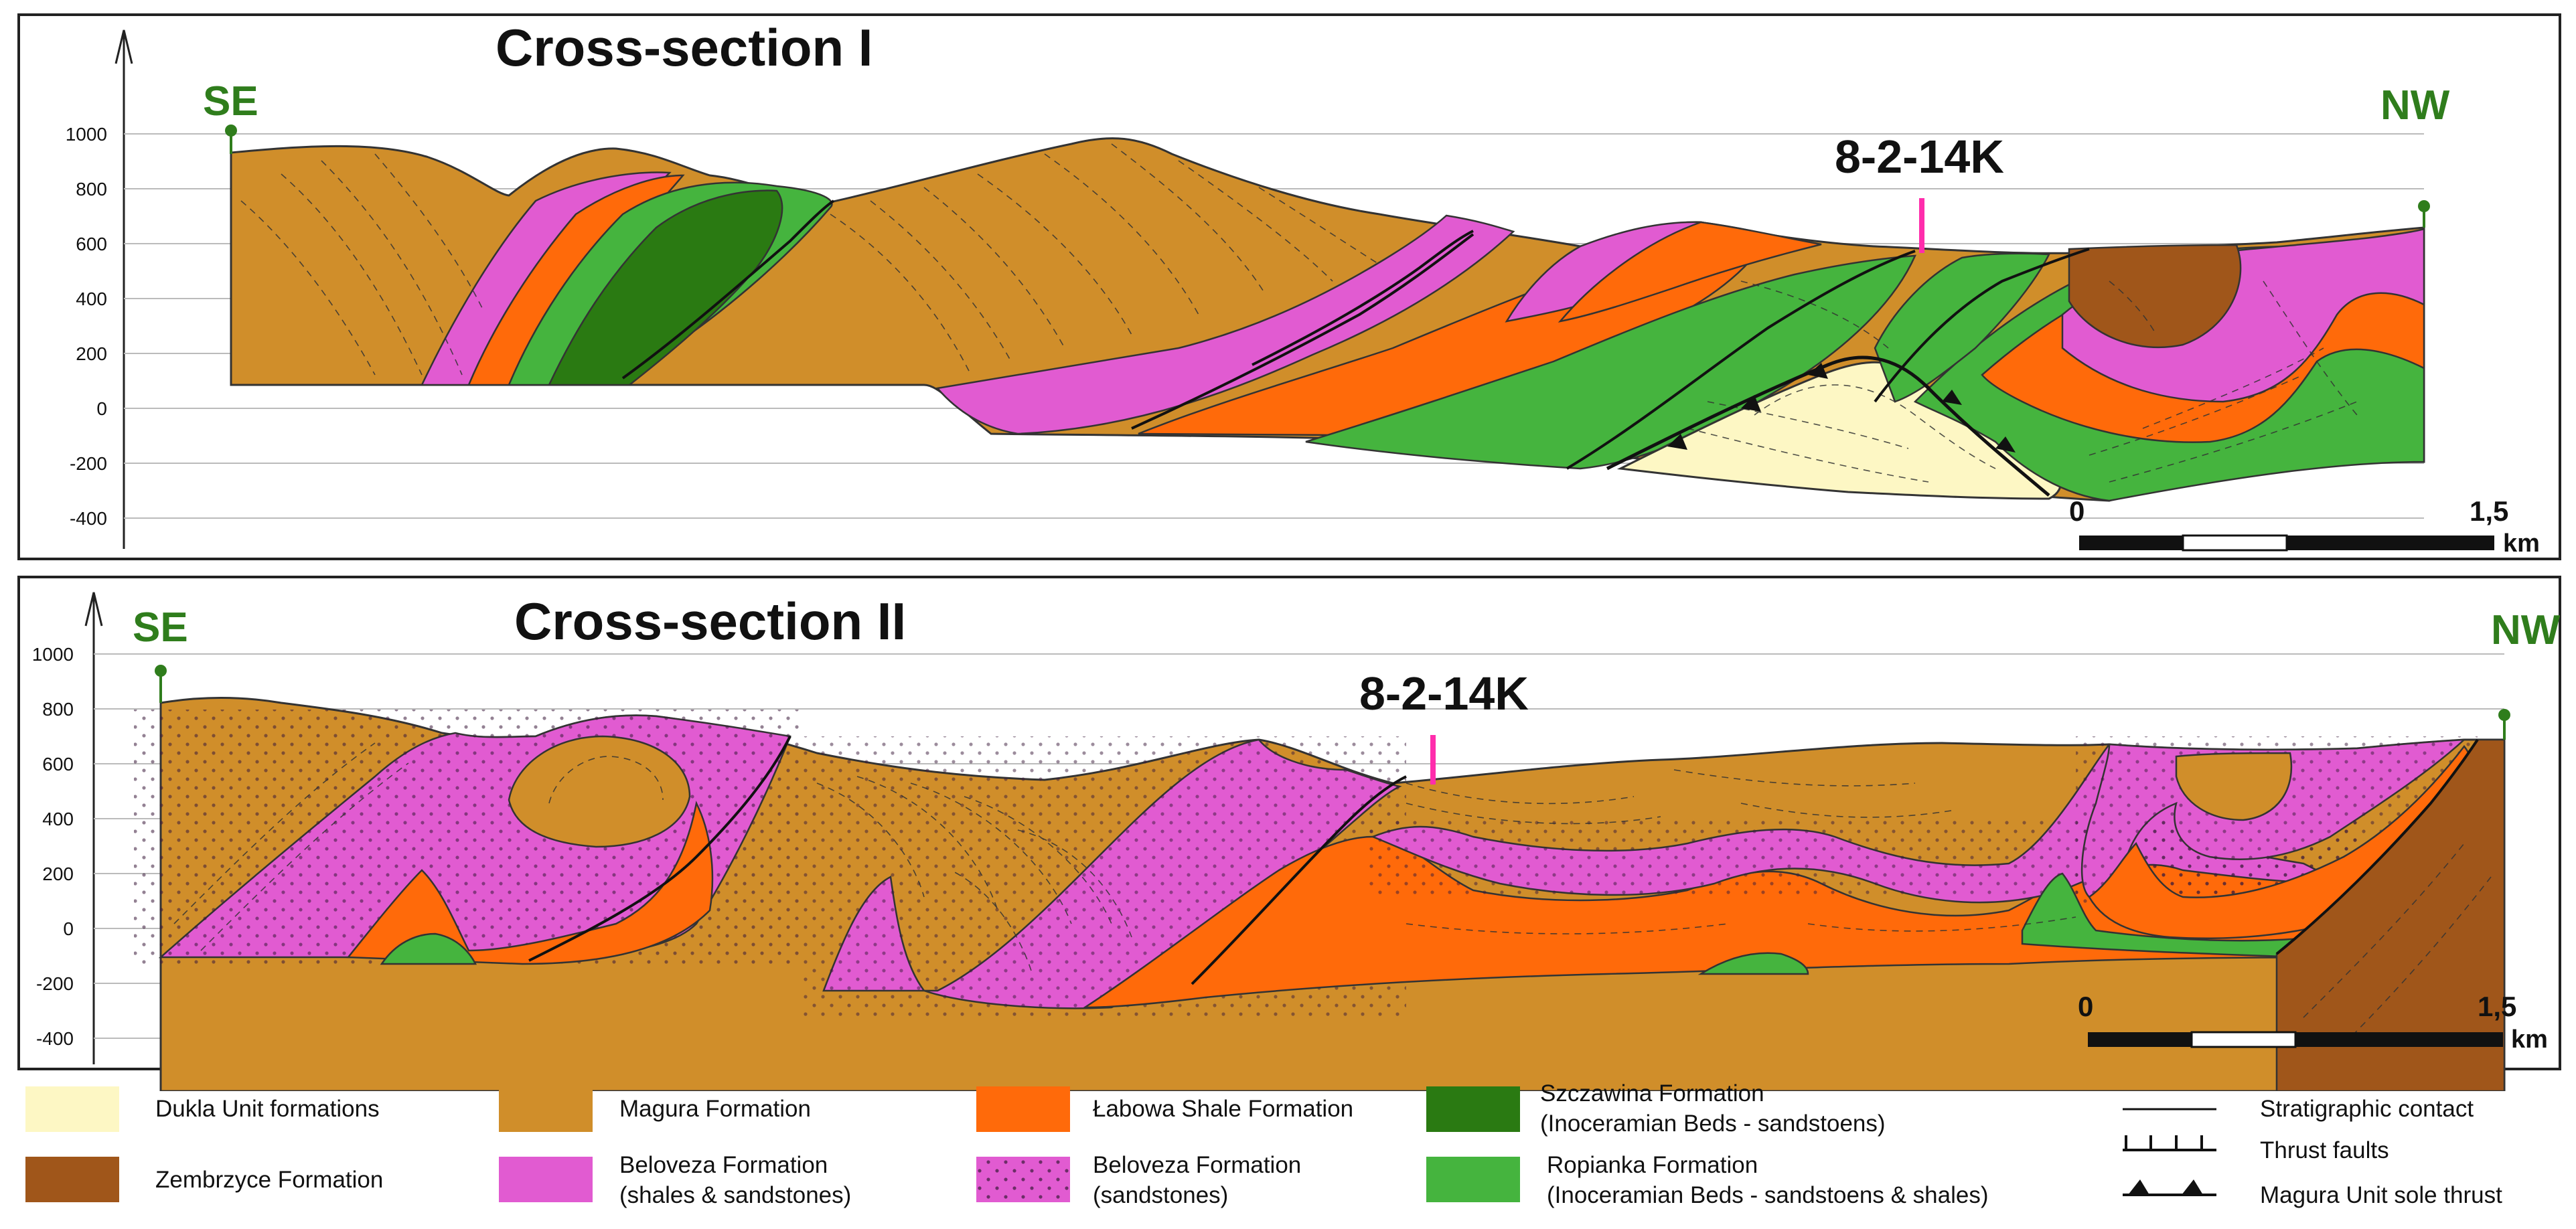  Describe the element at coordinates (715, 1109) in the screenshot. I see `legend-label-magura: Magura Formation` at that location.